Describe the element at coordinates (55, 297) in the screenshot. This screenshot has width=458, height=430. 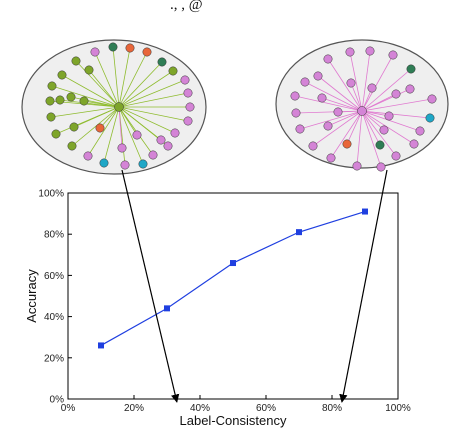
I see `y-axis-ticks: 0% 20% 40% 60% 80% 100%` at that location.